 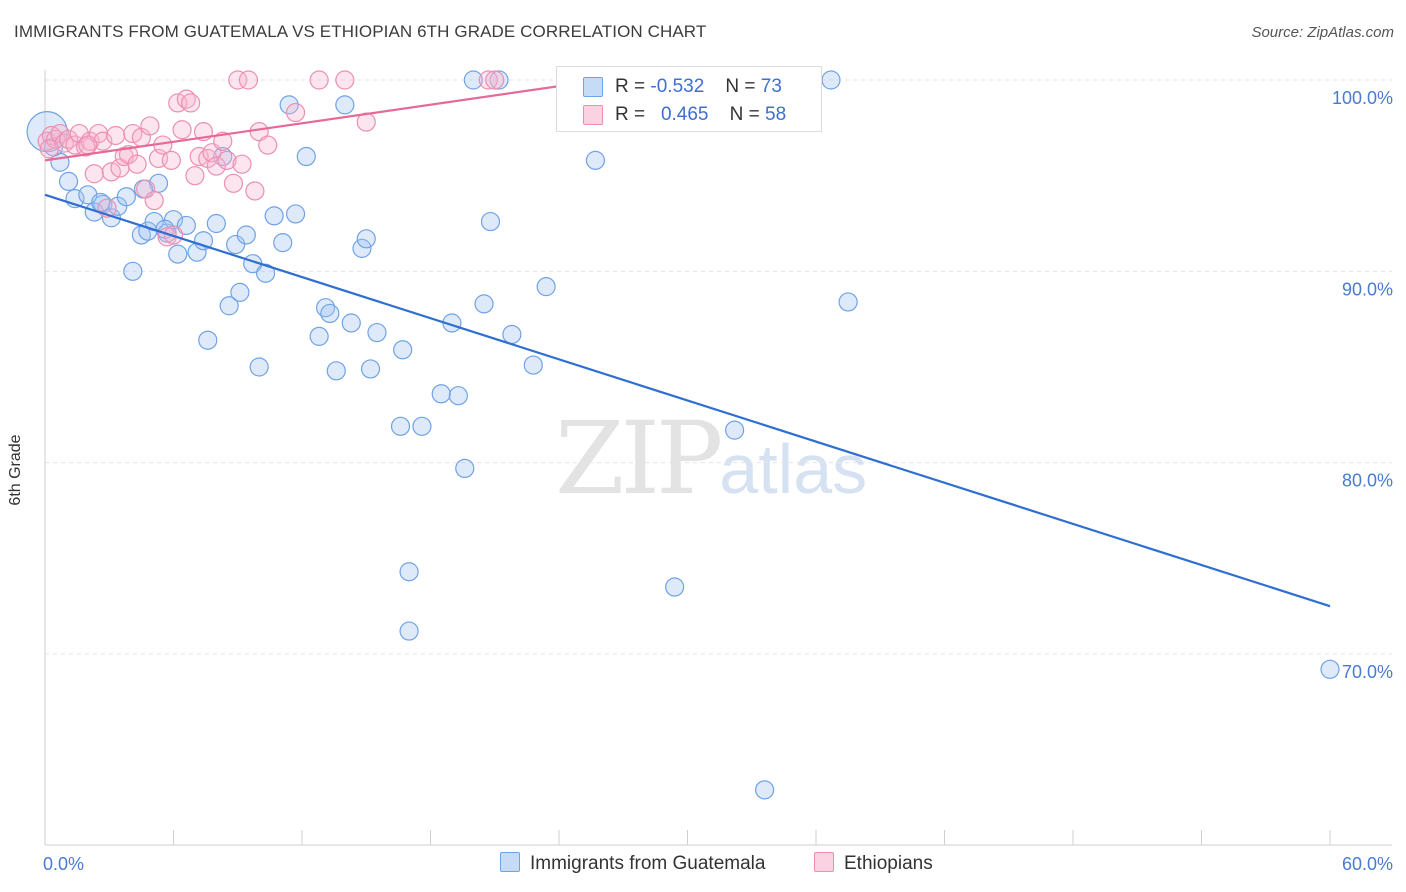 What do you see at coordinates (698, 87) in the screenshot?
I see `legend-row-guatemala: R = -0.532 N = 73` at bounding box center [698, 87].